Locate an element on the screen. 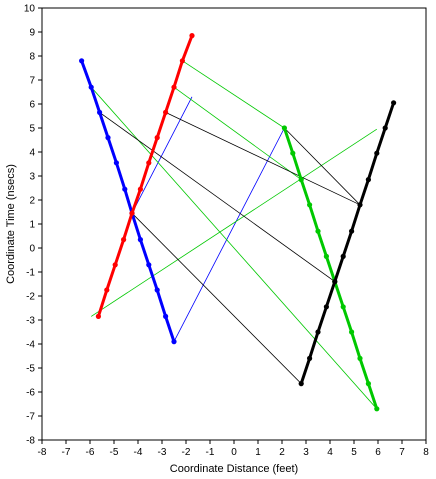  x-tick-label: -7 is located at coordinates (66, 452).